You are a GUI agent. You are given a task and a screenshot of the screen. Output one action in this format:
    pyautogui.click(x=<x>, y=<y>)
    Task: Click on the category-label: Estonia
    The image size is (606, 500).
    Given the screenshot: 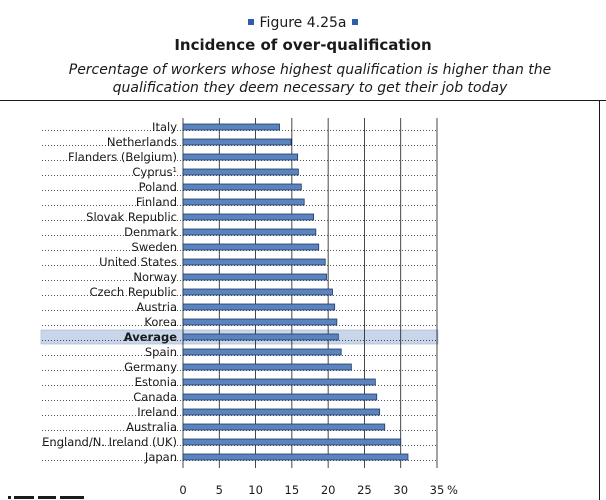 What is the action you would take?
    pyautogui.click(x=156, y=382)
    